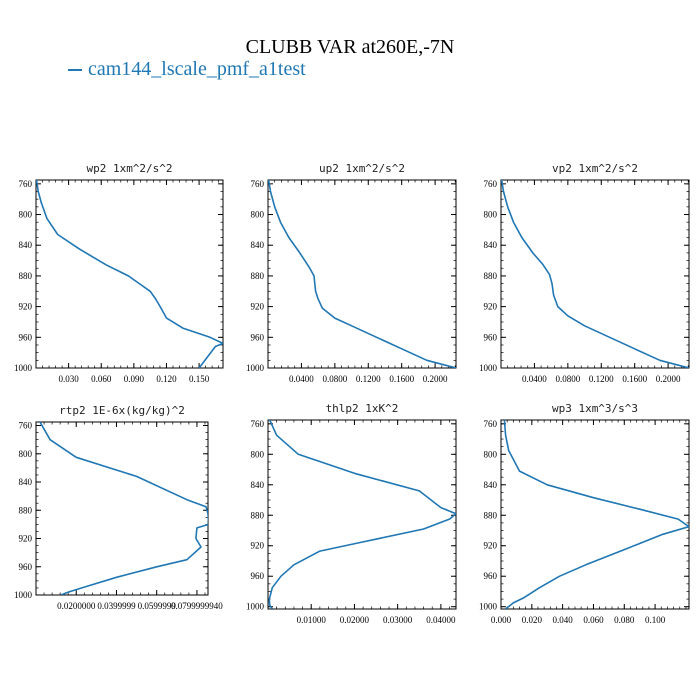 The image size is (700, 700). Describe the element at coordinates (166, 379) in the screenshot. I see `x-tick-label: 0.120` at that location.